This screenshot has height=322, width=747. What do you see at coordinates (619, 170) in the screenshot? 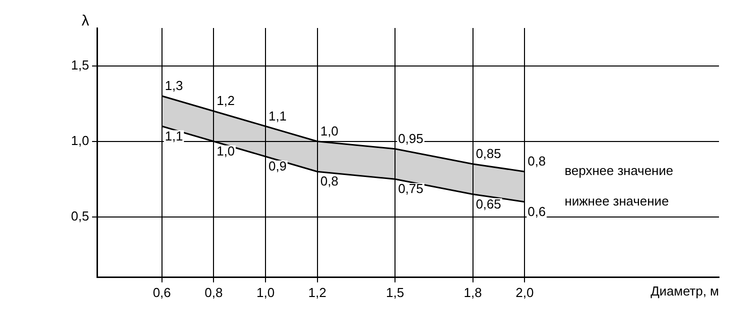
I see `text: верхнее значение` at bounding box center [619, 170].